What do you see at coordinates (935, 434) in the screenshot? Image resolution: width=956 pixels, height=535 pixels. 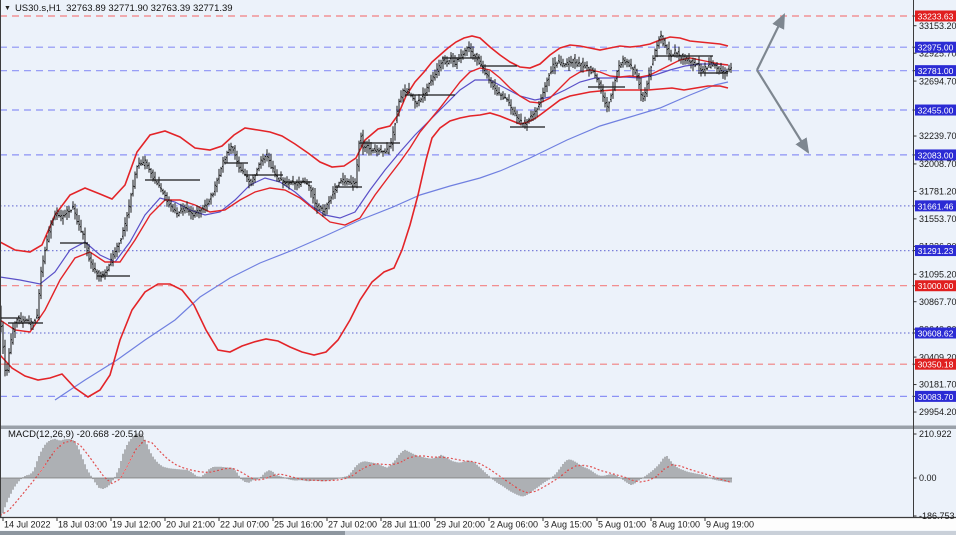 I see `macd-axis-label: 210.922` at bounding box center [935, 434].